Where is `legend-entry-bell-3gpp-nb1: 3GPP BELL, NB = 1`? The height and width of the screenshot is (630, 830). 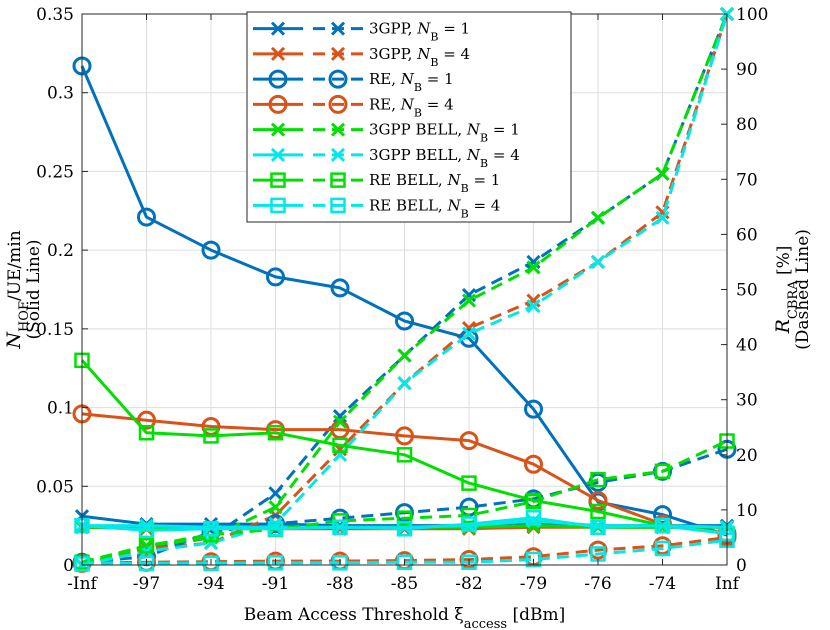 legend-entry-bell-3gpp-nb1: 3GPP BELL, NB = 1 is located at coordinates (386, 133).